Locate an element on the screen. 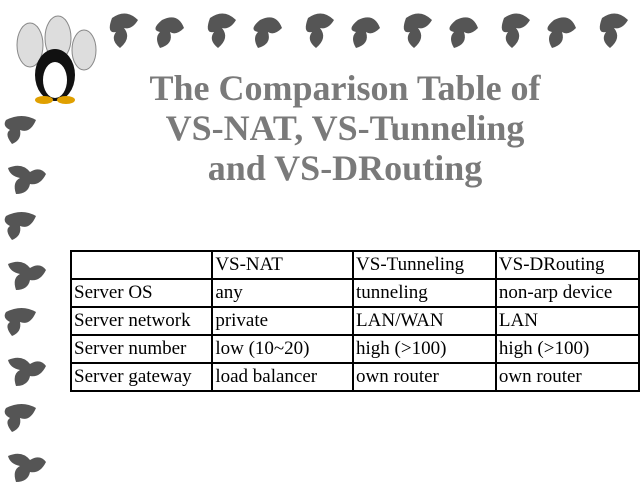 Image resolution: width=640 pixels, height=489 pixels. table-row: Server network private LAN/WAN LAN is located at coordinates (354, 321).